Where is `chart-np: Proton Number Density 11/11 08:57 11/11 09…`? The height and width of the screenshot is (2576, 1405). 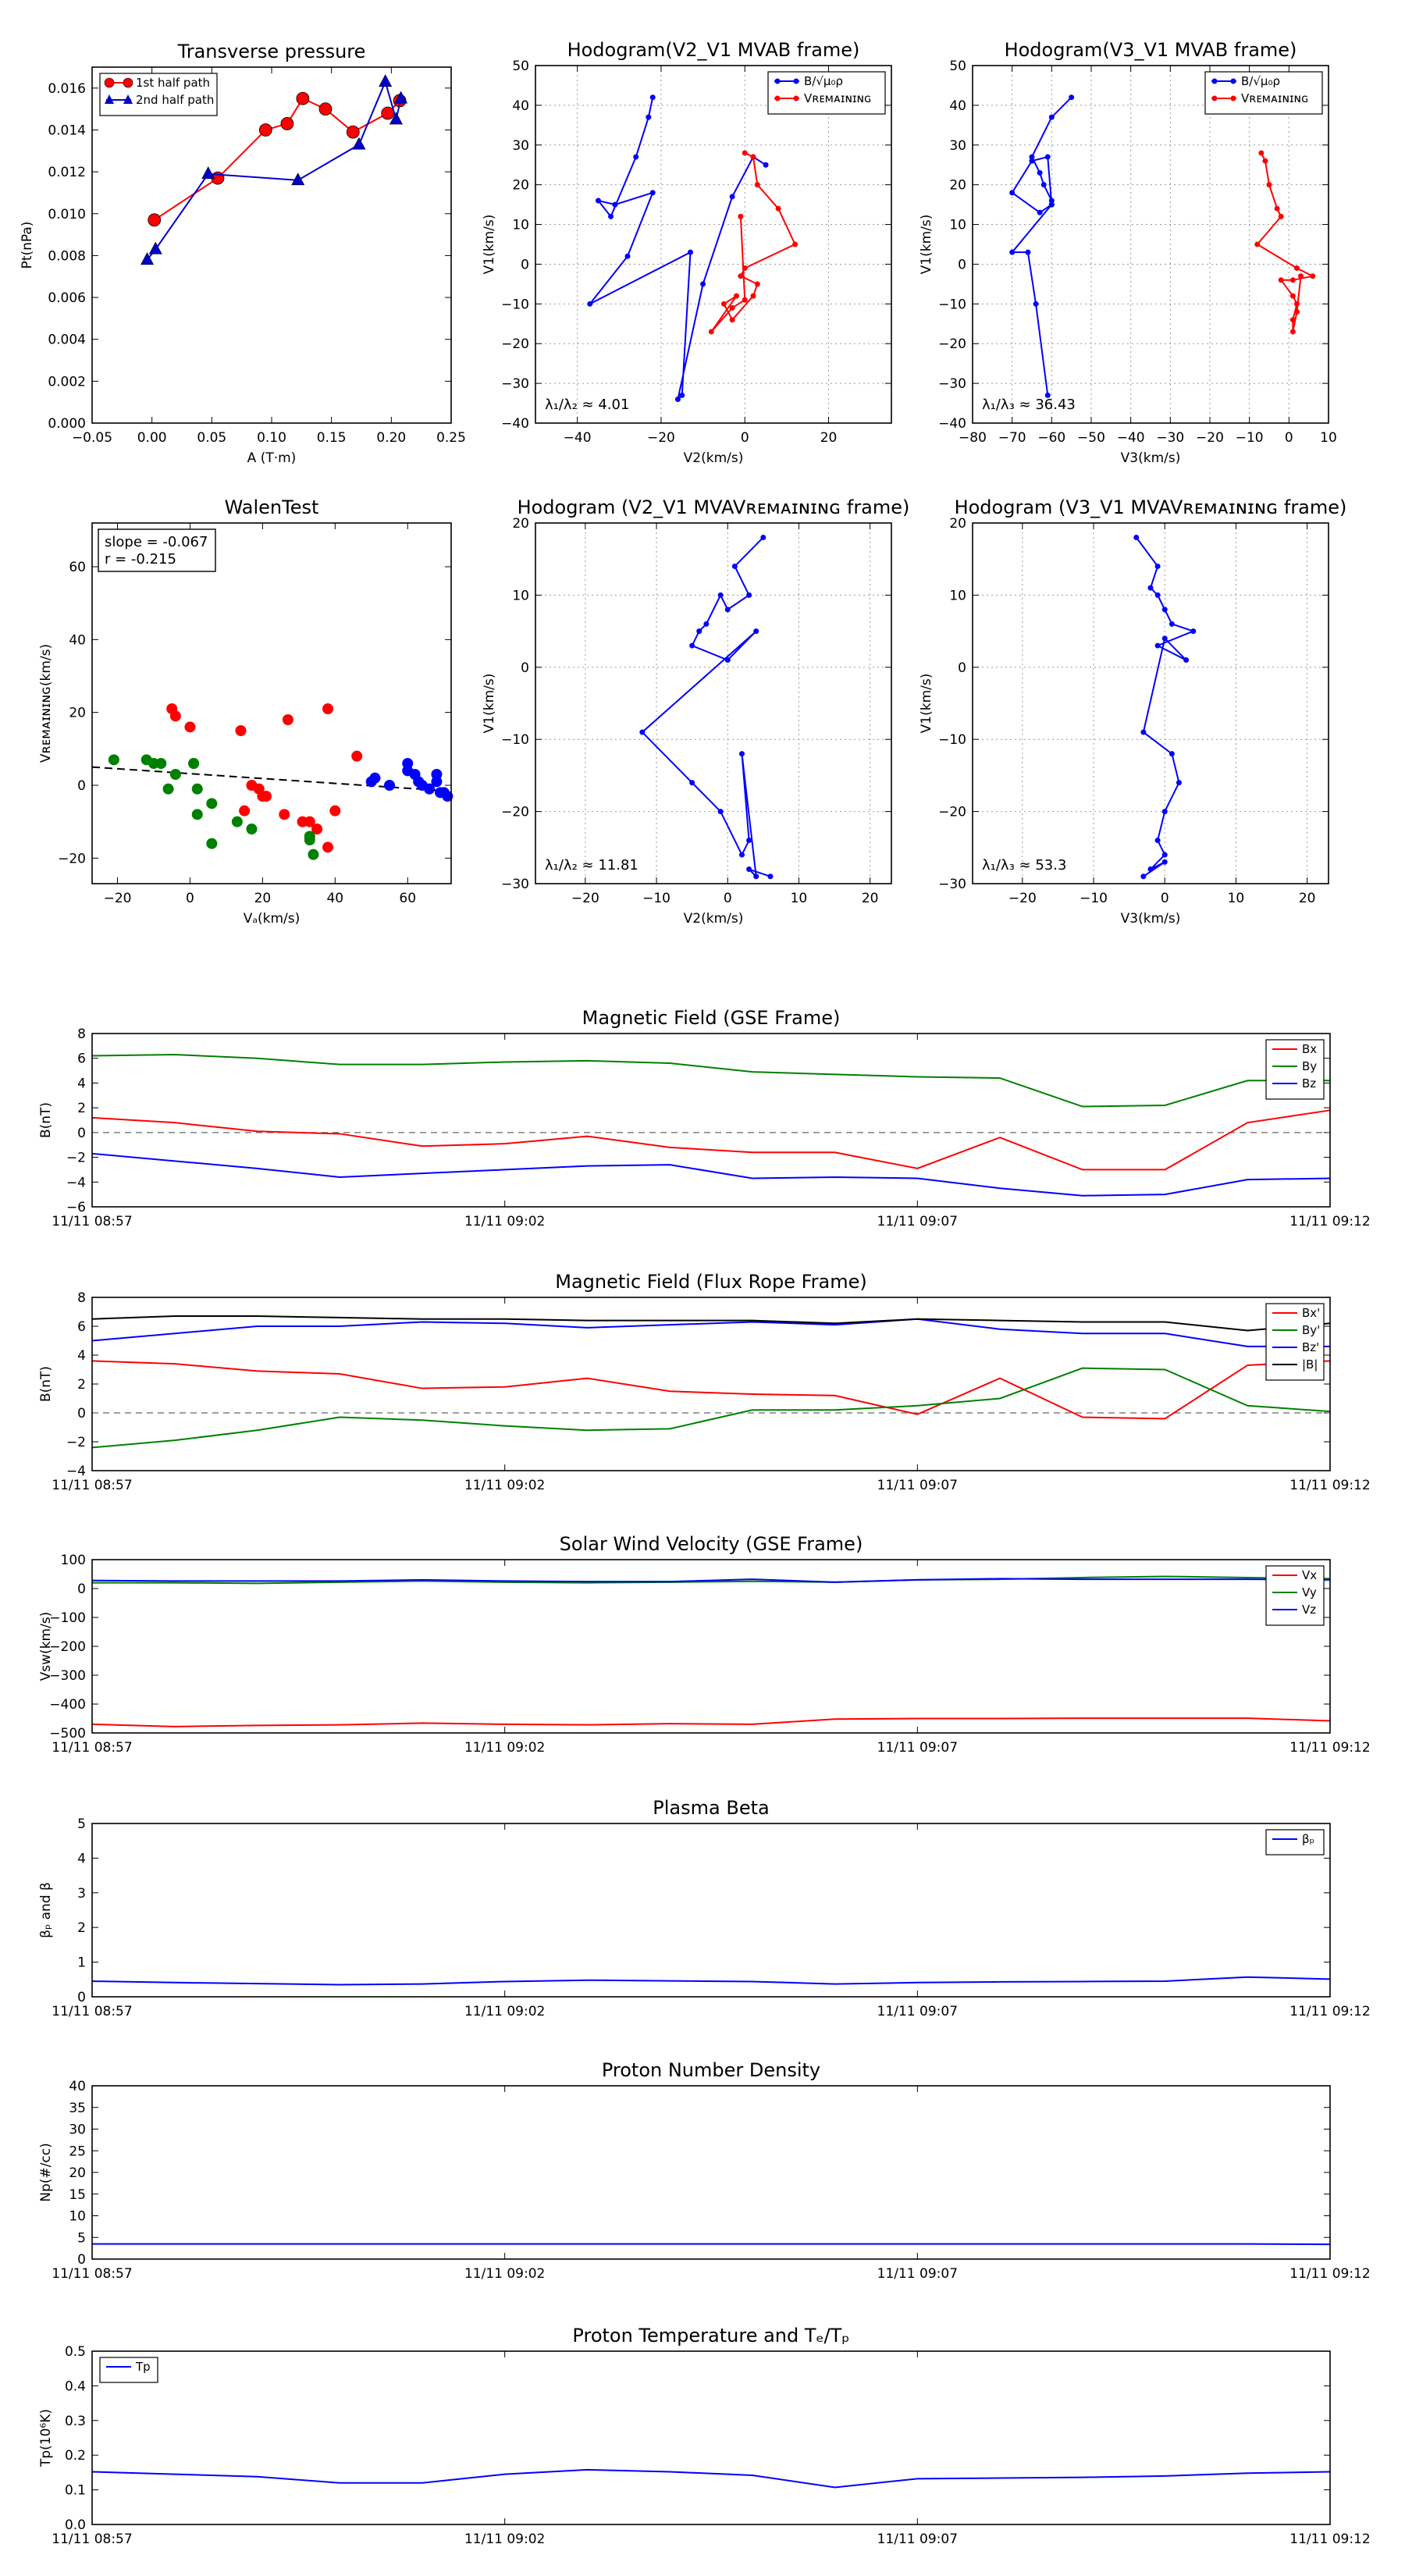 chart-np: Proton Number Density 11/11 08:57 11/11 09… is located at coordinates (705, 2170).